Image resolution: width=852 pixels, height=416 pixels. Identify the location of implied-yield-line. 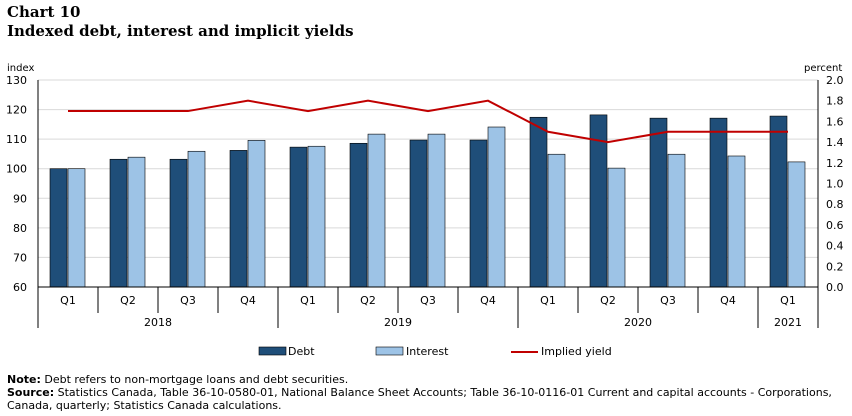
(428, 121).